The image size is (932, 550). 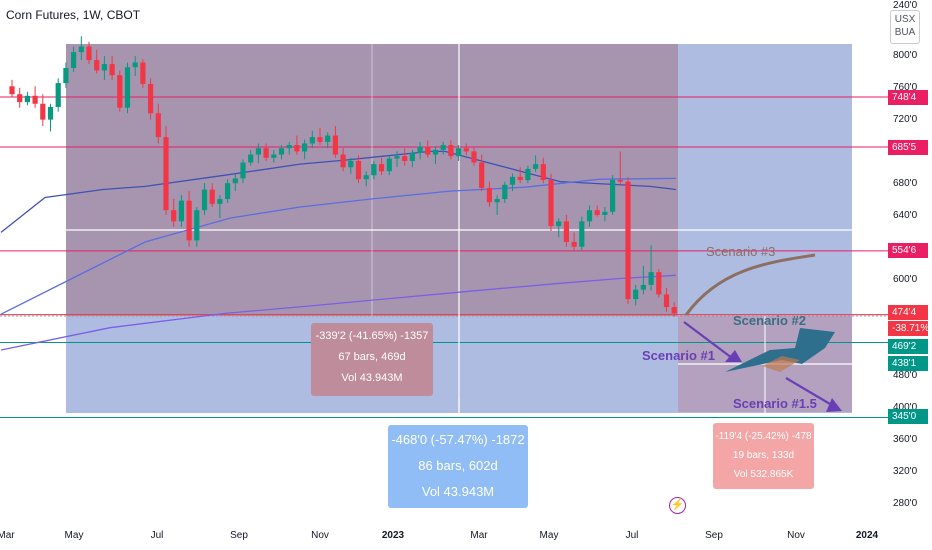 What do you see at coordinates (73, 15) in the screenshot?
I see `chart-title: Corn Futures, 1W, CBOT` at bounding box center [73, 15].